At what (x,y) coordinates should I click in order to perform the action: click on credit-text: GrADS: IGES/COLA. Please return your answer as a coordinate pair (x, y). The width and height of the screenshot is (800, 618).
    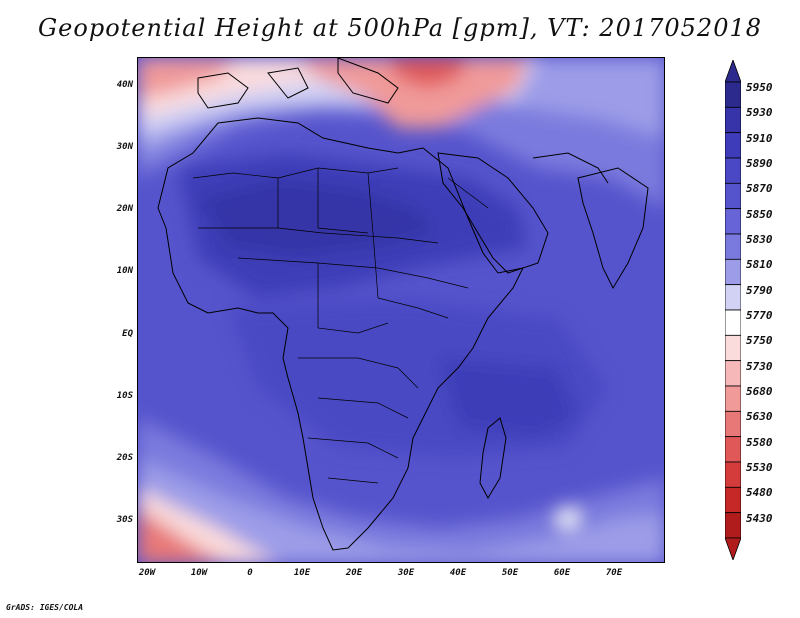
    Looking at the image, I should click on (45, 607).